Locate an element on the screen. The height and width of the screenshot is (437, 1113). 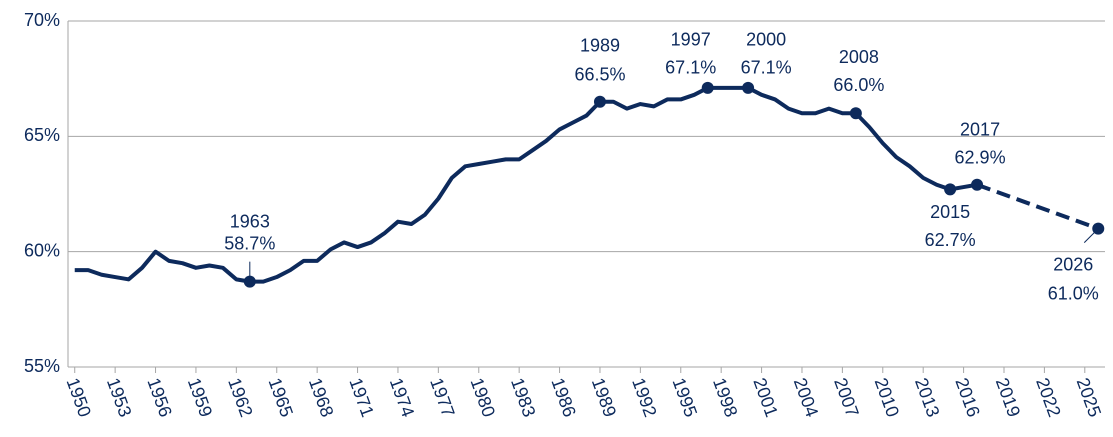
x-tick-label: 1950 is located at coordinates (79, 397).